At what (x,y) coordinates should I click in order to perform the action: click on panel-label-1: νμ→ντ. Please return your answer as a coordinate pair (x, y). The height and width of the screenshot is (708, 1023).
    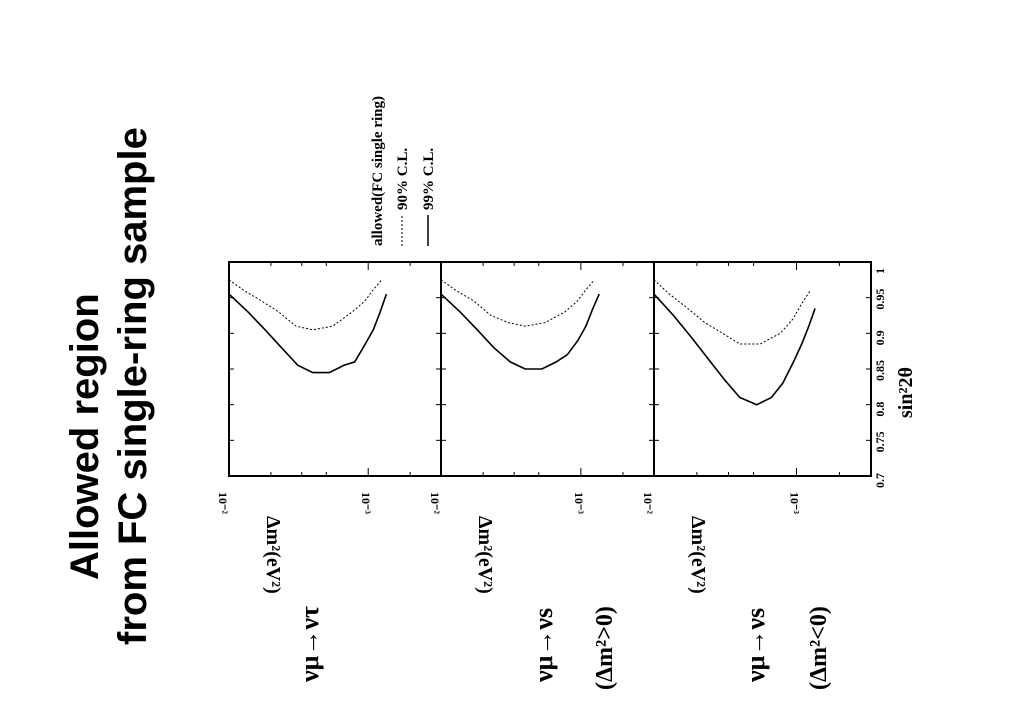
    Looking at the image, I should click on (309, 644).